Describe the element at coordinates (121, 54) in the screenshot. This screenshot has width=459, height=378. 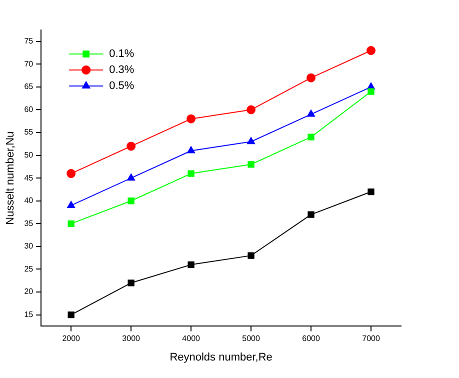
I see `legend-label: 0.1%` at that location.